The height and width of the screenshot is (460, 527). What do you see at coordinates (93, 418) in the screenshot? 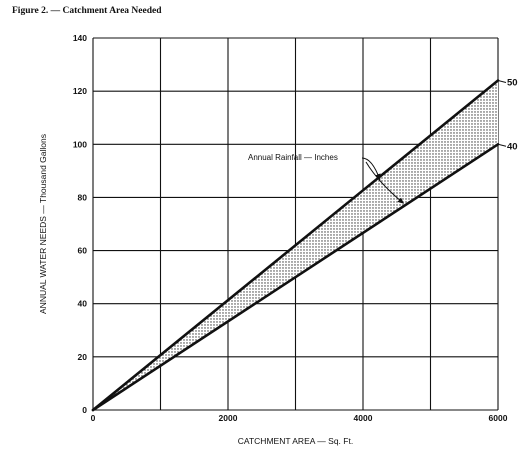
I see `x-tick-label: 0` at bounding box center [93, 418].